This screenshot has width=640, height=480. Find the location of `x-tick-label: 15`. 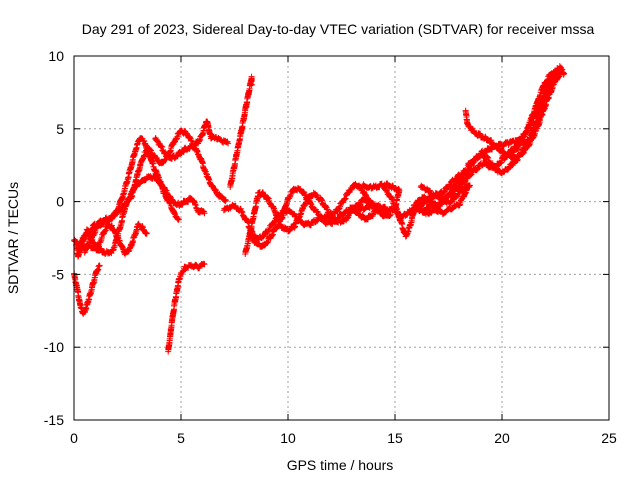

x-tick-label: 15 is located at coordinates (395, 438).